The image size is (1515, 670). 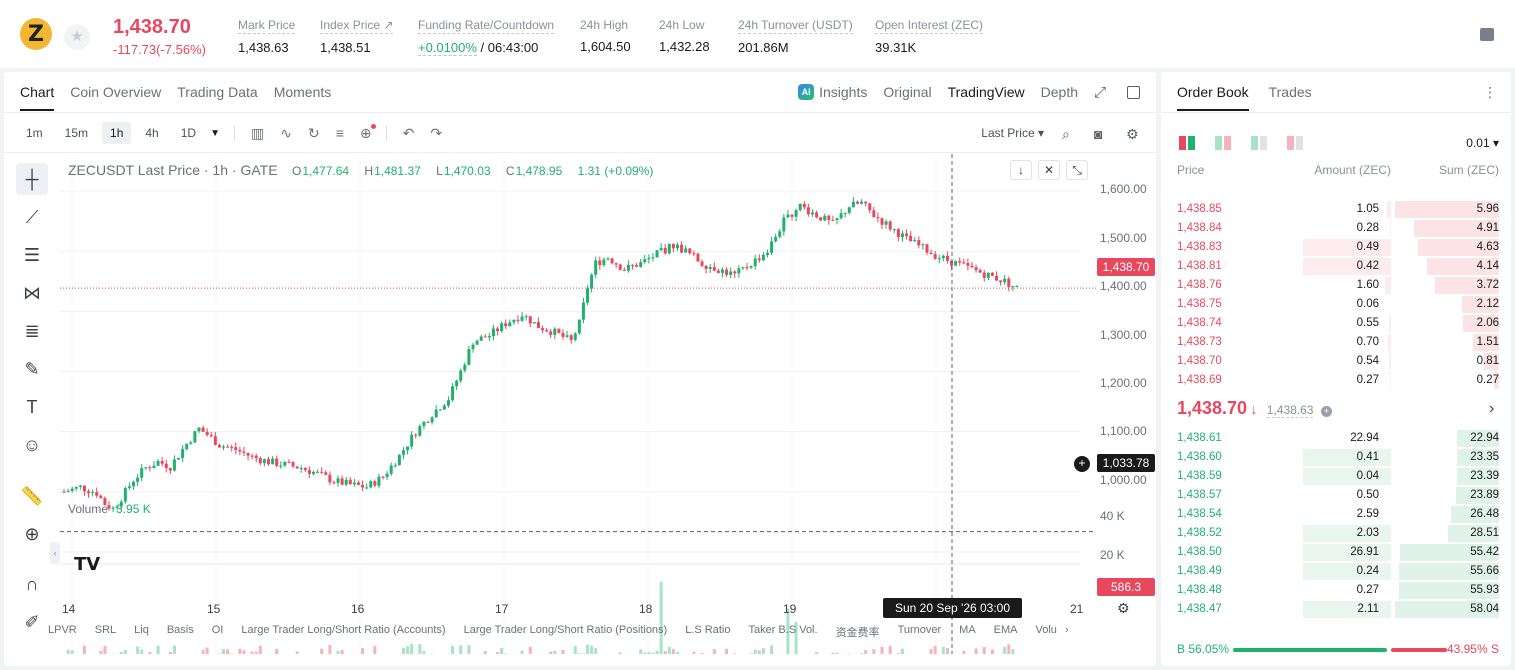 I want to click on chart-settings-icon: ⚙, so click(x=1123, y=608).